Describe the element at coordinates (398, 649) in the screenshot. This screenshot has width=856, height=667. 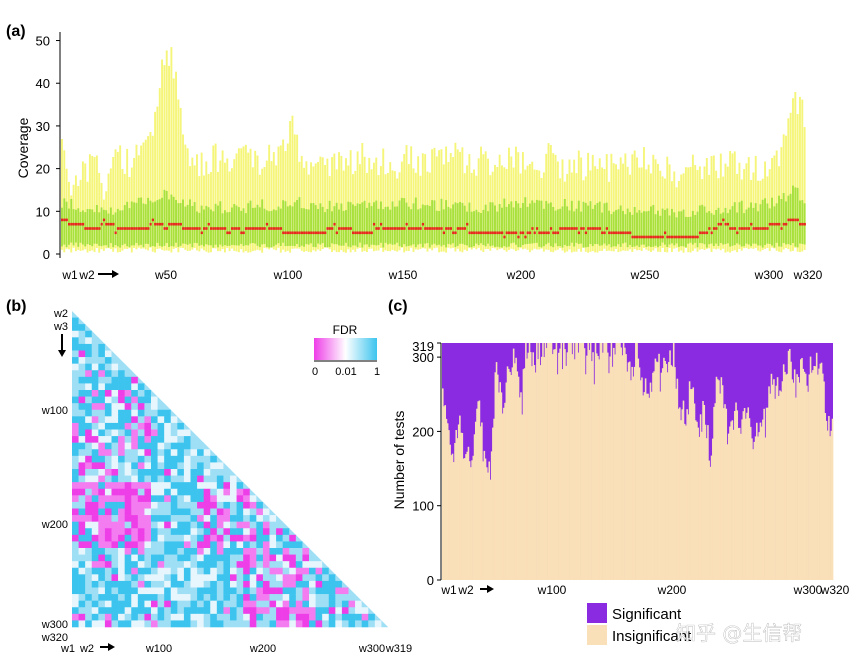
I see `heatmap-col-label: w319` at that location.